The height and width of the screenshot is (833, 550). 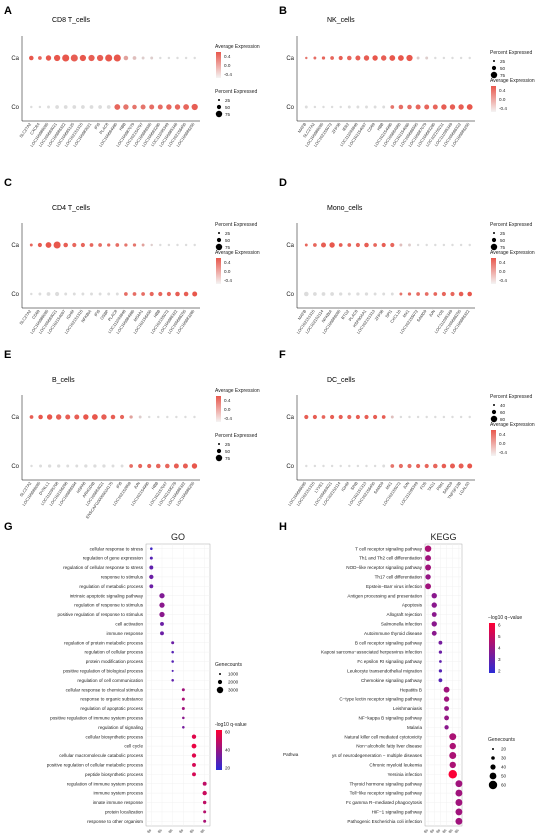 I want to click on term-label: immune system process, so click(x=118, y=793).